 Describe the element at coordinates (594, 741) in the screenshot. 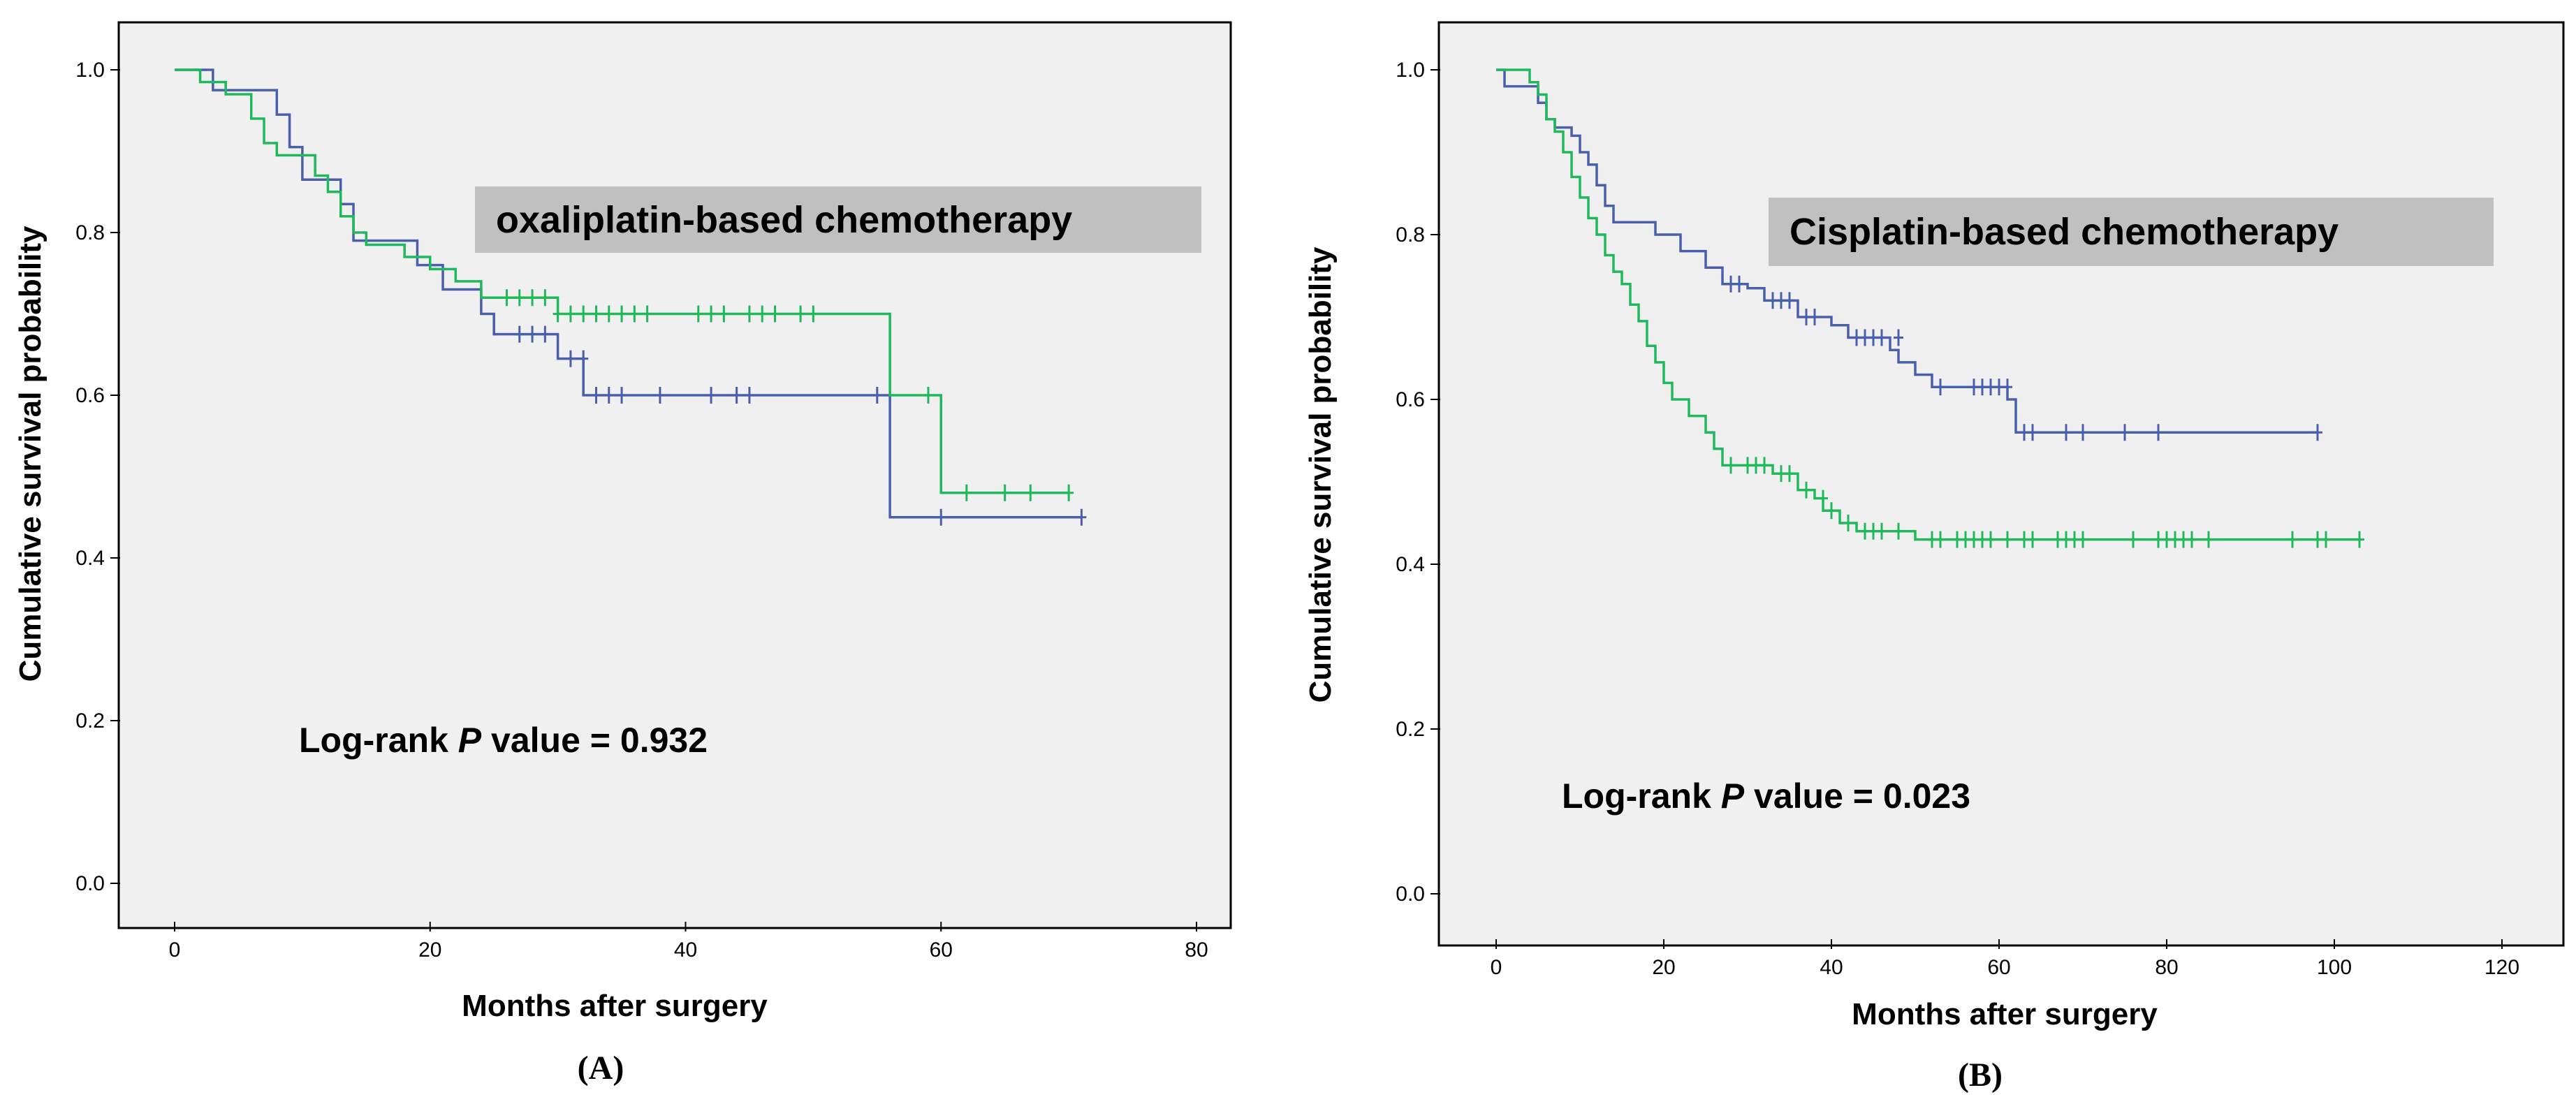

I see `panel-a-pvalue-suffix: value = 0.932` at that location.